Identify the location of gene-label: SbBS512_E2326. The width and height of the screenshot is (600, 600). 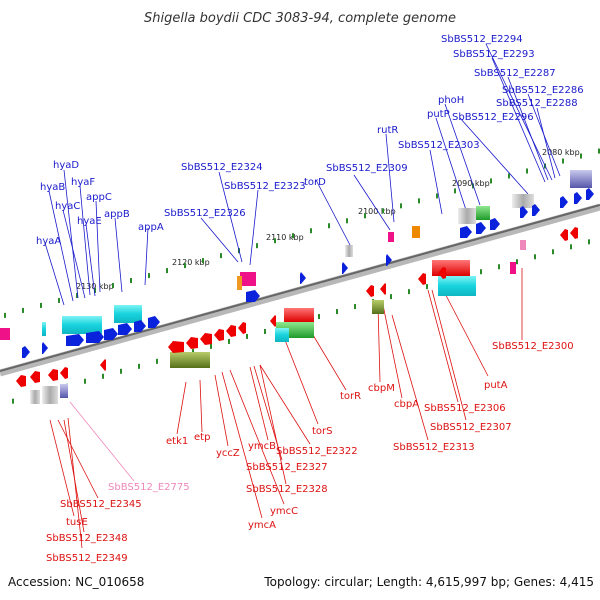
(205, 213).